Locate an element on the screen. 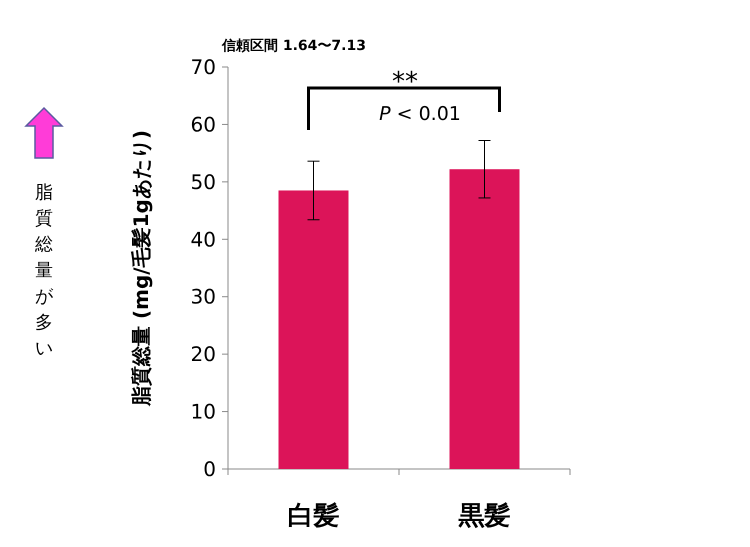 The width and height of the screenshot is (750, 547). text: 脂質総量が多い is located at coordinates (44, 270).